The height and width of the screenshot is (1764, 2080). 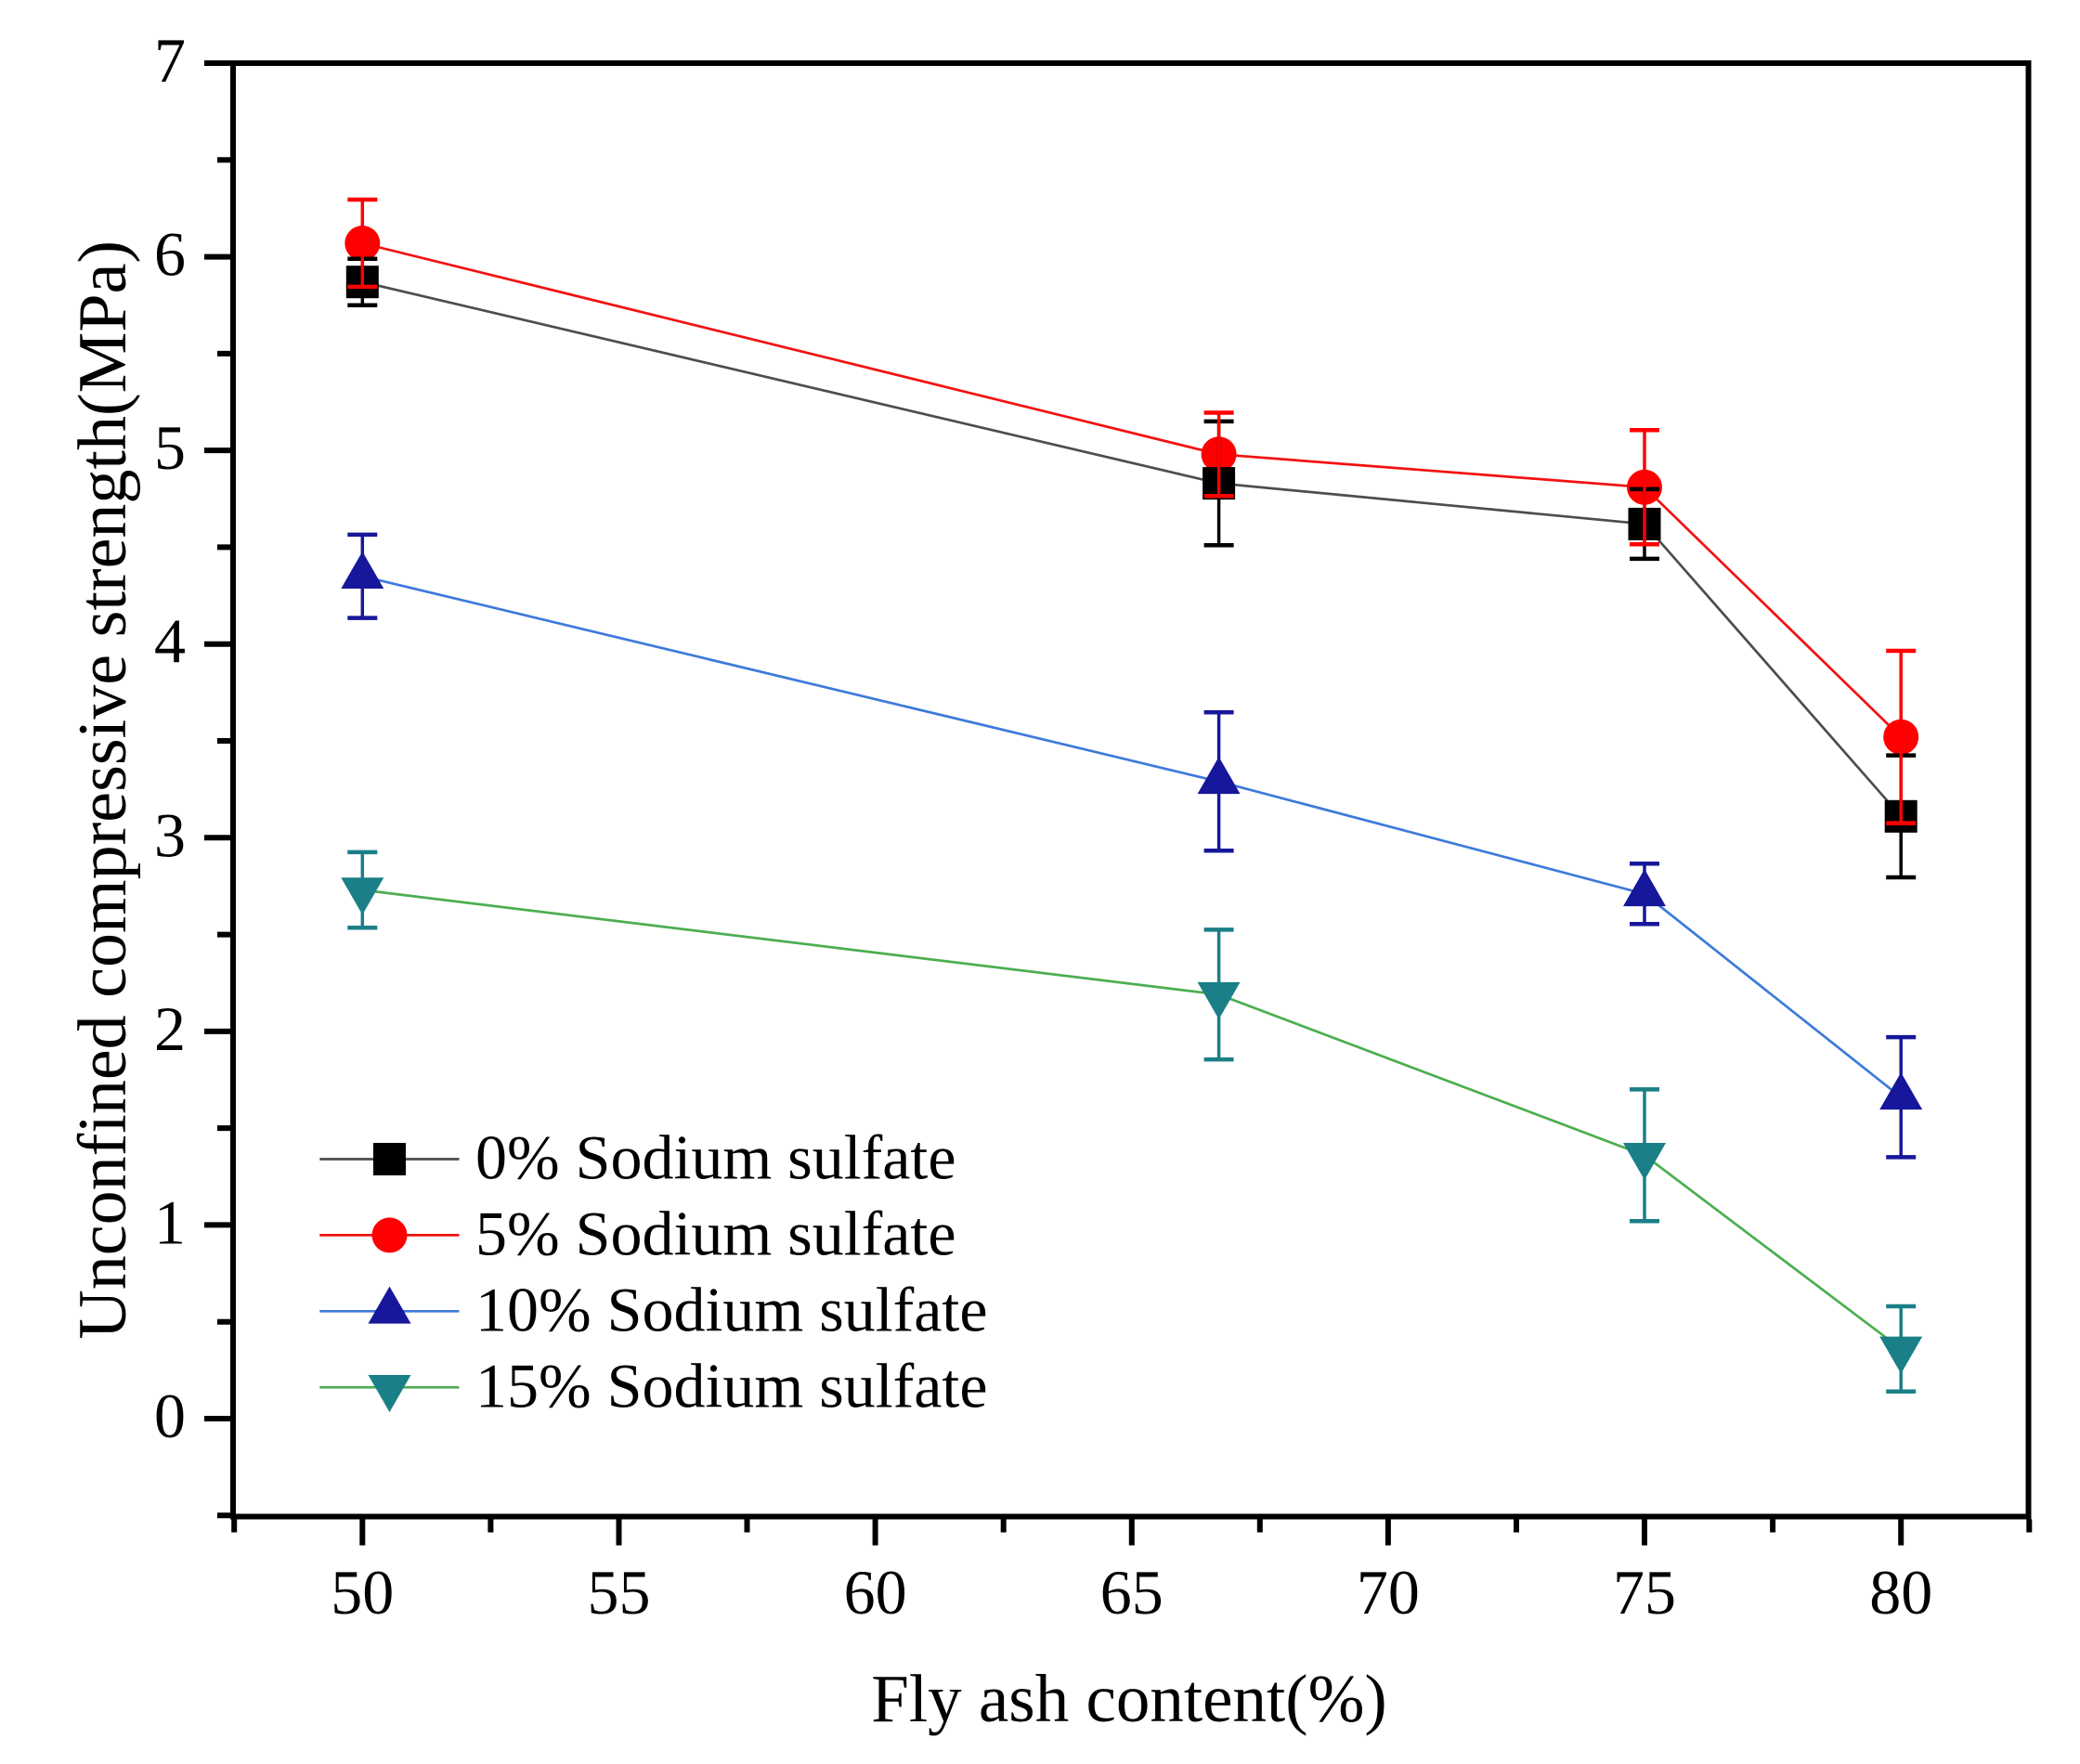 I want to click on svg-text: 15% Sodium sulfate, so click(x=731, y=1385).